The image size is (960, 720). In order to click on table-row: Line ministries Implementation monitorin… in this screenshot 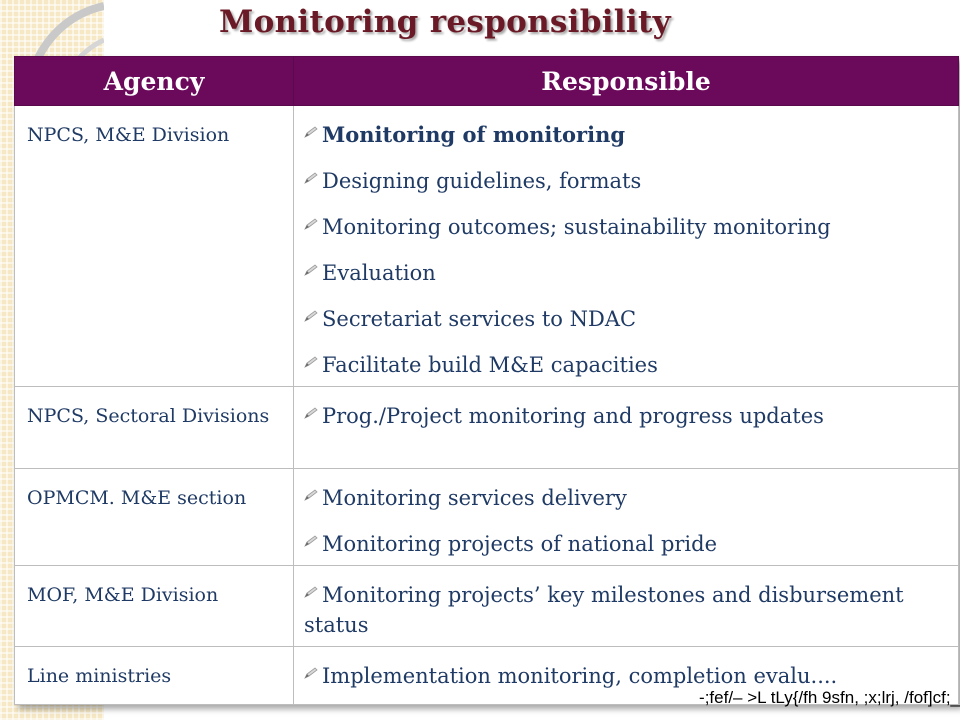, I will do `click(486, 675)`.